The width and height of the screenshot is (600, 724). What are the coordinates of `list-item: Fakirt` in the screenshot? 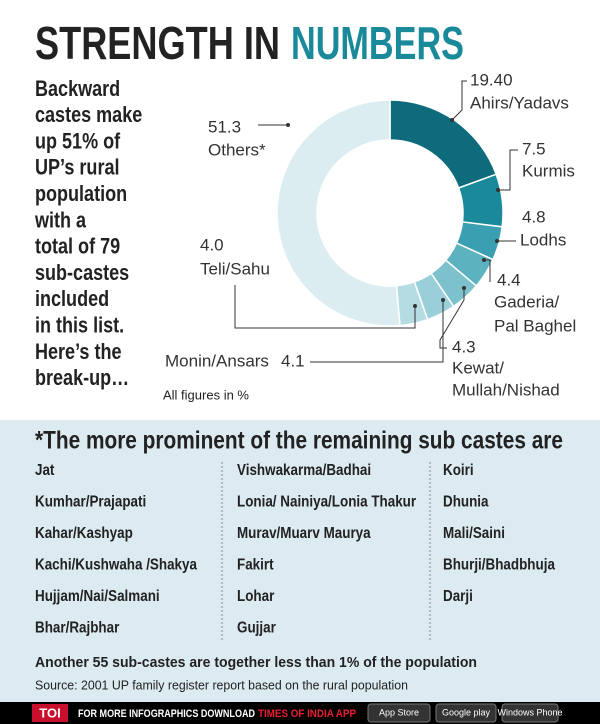 It's located at (255, 565).